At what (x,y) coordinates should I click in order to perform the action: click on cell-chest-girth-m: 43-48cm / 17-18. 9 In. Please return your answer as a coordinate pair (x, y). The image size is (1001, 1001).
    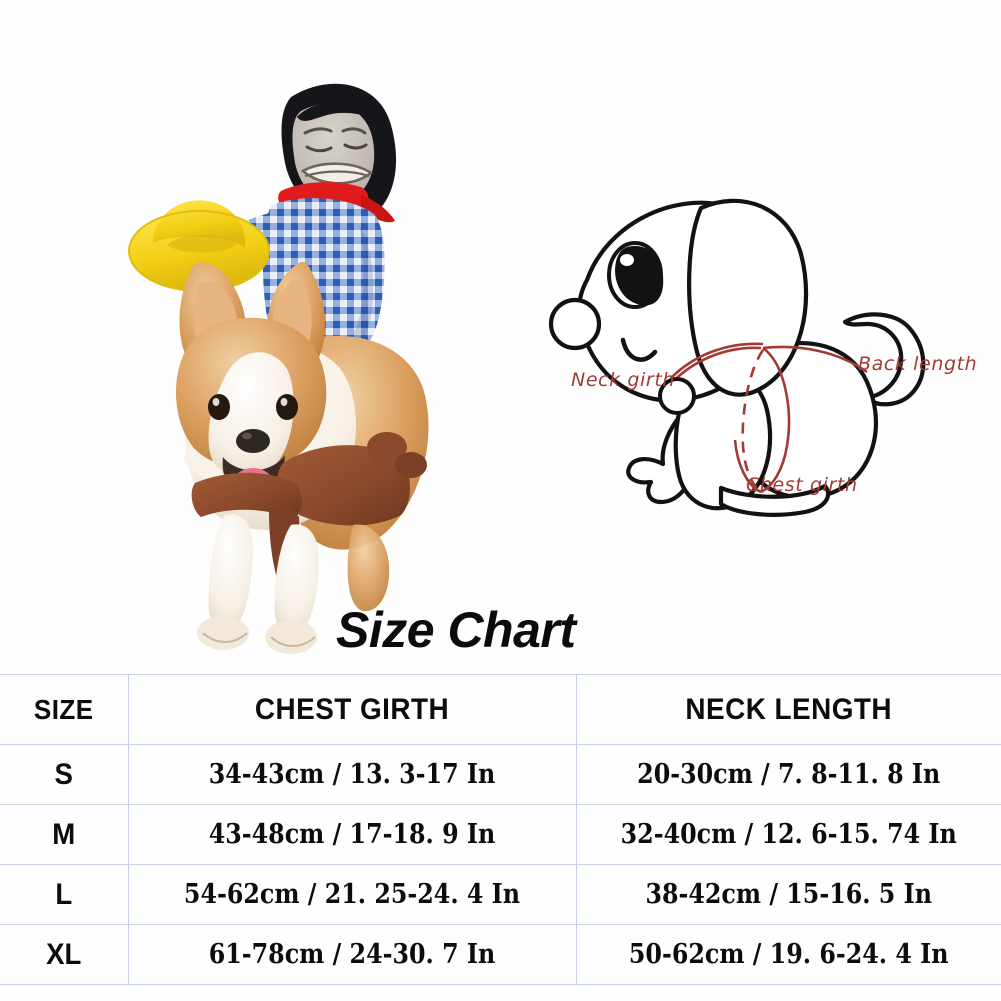
    Looking at the image, I should click on (352, 834).